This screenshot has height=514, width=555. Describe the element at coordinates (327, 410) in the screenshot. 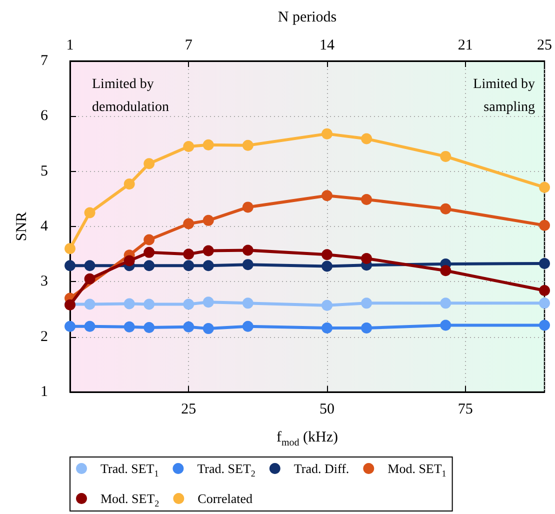

I see `x-tick-label: 50` at that location.